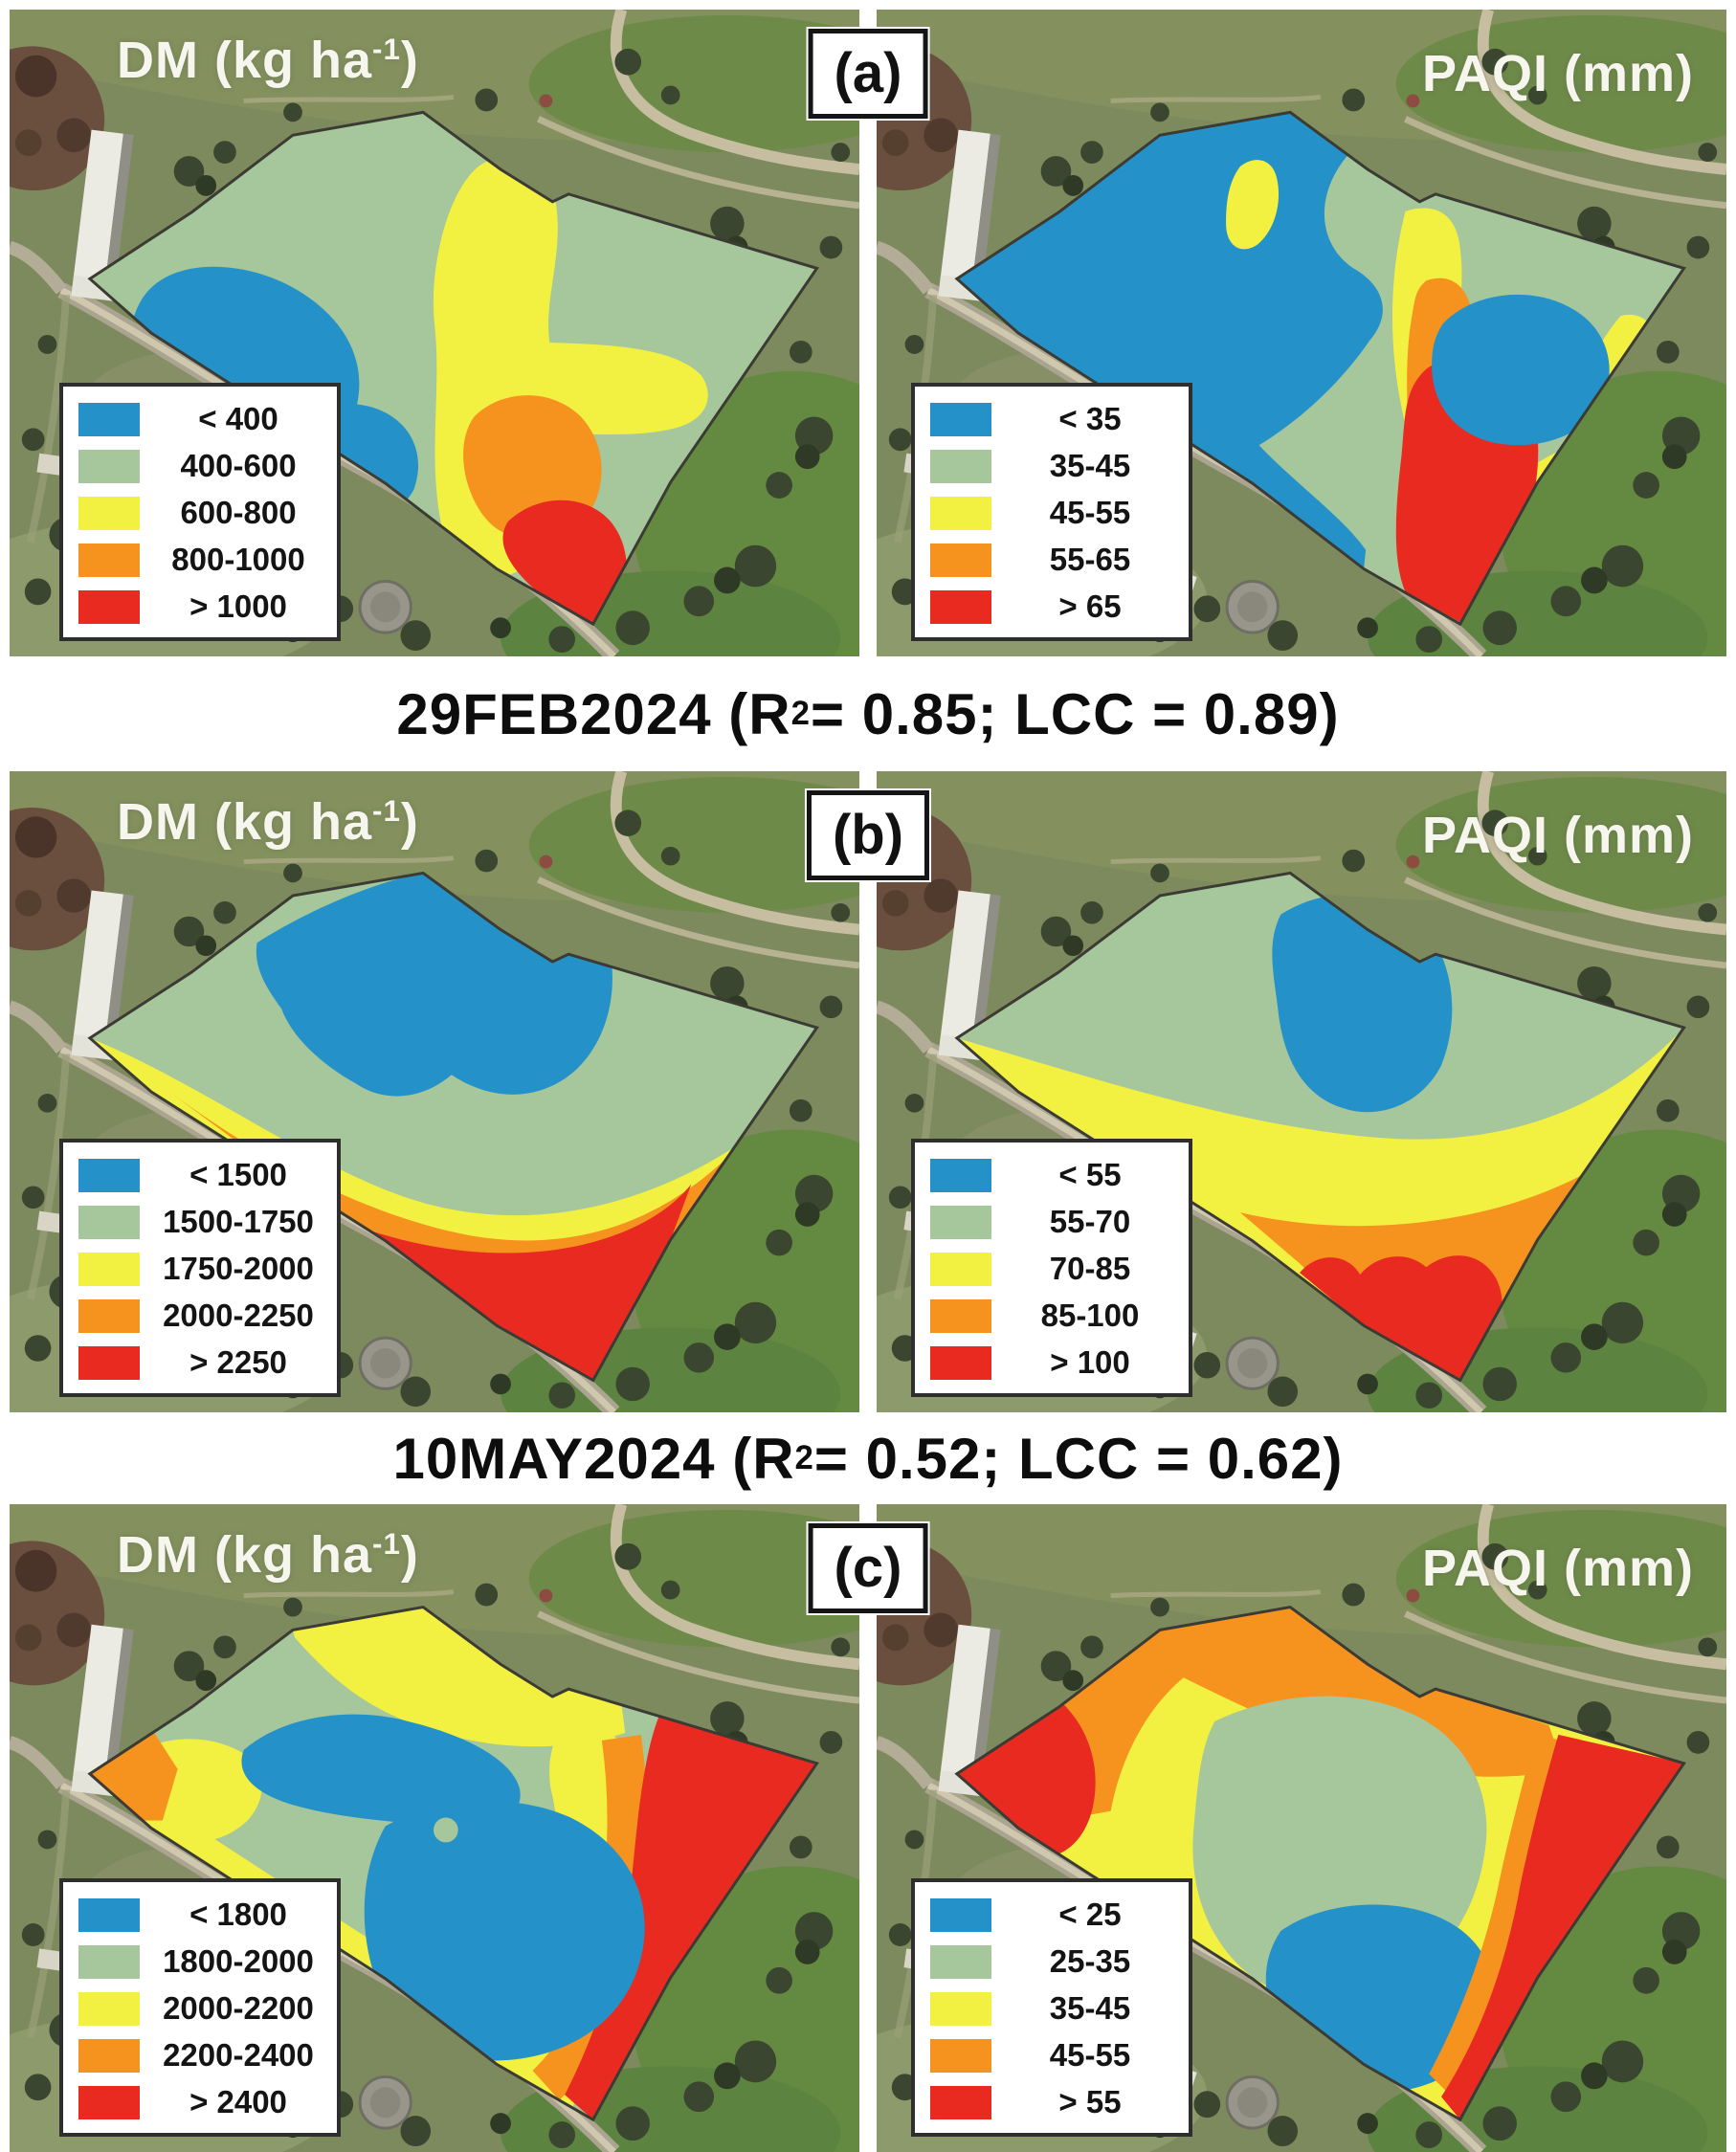  I want to click on legend-row: 35-45, so click(1052, 2008).